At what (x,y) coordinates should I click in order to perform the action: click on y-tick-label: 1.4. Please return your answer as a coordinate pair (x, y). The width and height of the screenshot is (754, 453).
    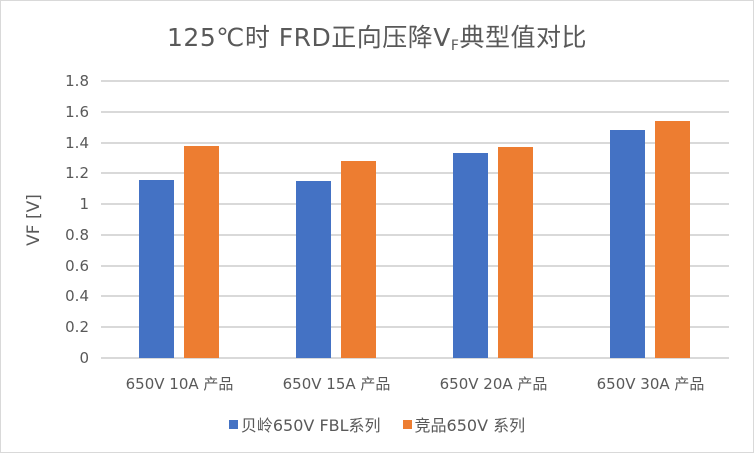
    Looking at the image, I should click on (77, 142).